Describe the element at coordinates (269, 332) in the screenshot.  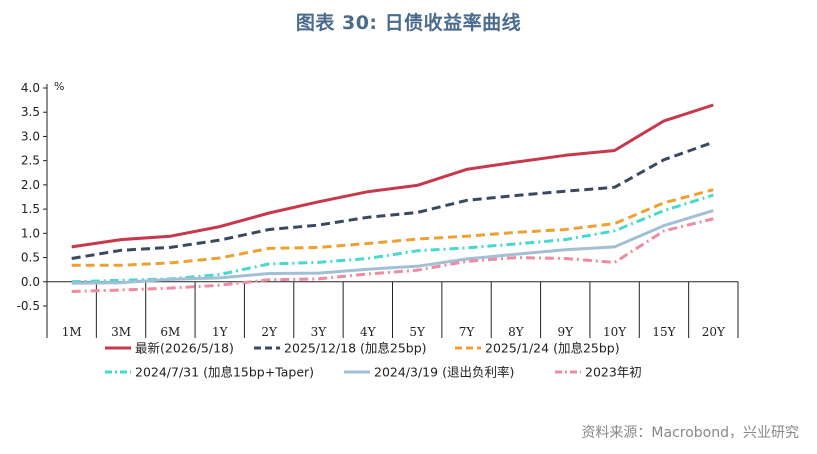
I see `x-tick-label: 2Y` at that location.